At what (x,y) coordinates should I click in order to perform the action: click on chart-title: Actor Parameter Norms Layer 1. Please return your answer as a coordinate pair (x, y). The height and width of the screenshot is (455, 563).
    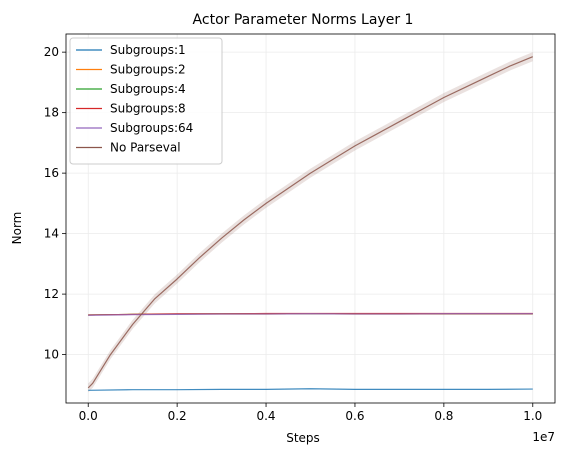
    Looking at the image, I should click on (303, 20).